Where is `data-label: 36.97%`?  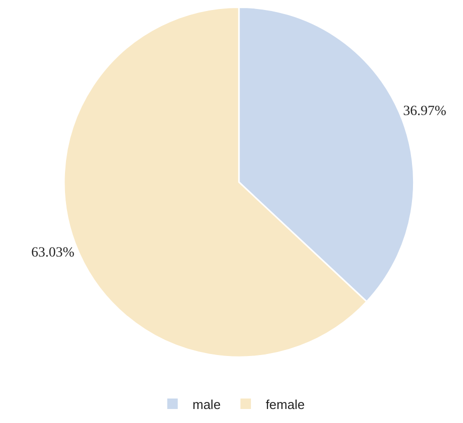 data-label: 36.97% is located at coordinates (425, 111).